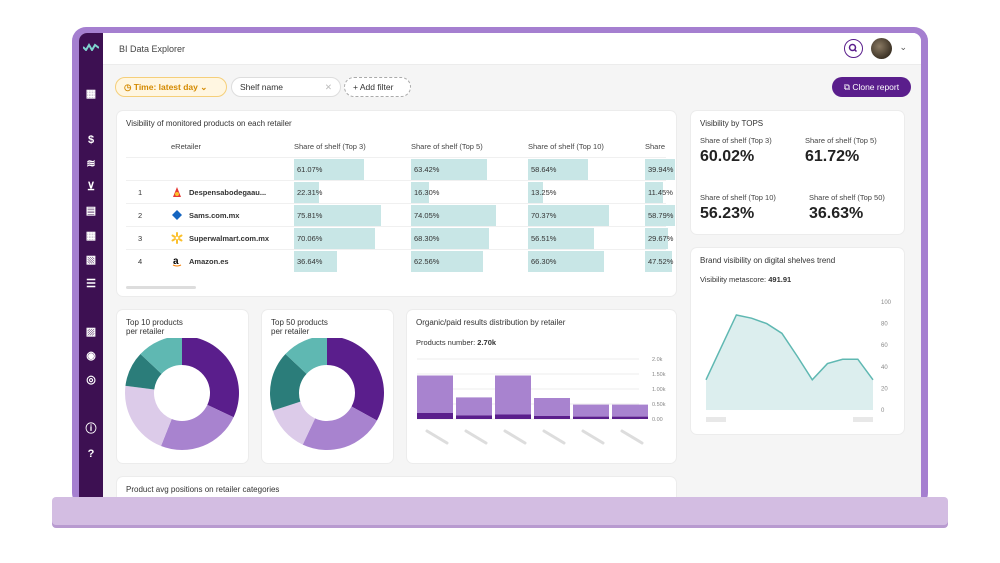 The image size is (1000, 563). What do you see at coordinates (161, 287) in the screenshot?
I see `horizontal-scrollbar` at bounding box center [161, 287].